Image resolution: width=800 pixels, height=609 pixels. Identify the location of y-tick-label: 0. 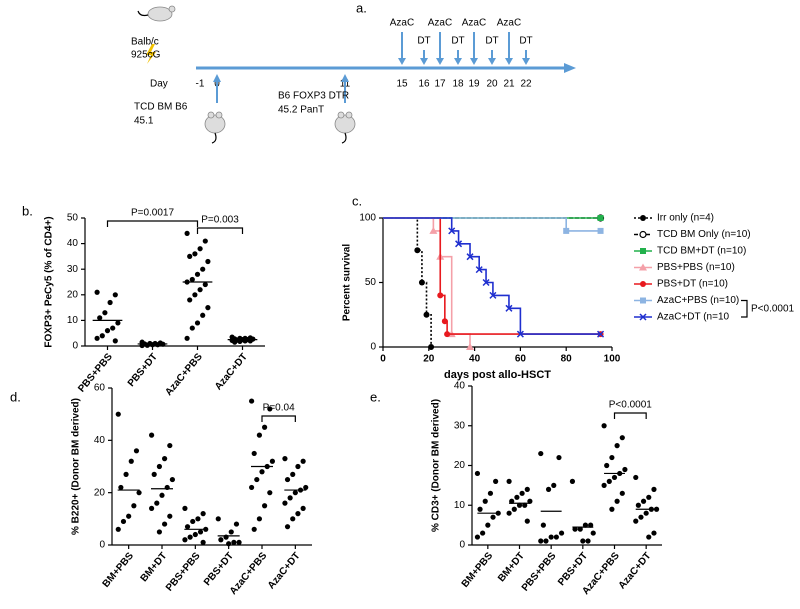
(102, 545).